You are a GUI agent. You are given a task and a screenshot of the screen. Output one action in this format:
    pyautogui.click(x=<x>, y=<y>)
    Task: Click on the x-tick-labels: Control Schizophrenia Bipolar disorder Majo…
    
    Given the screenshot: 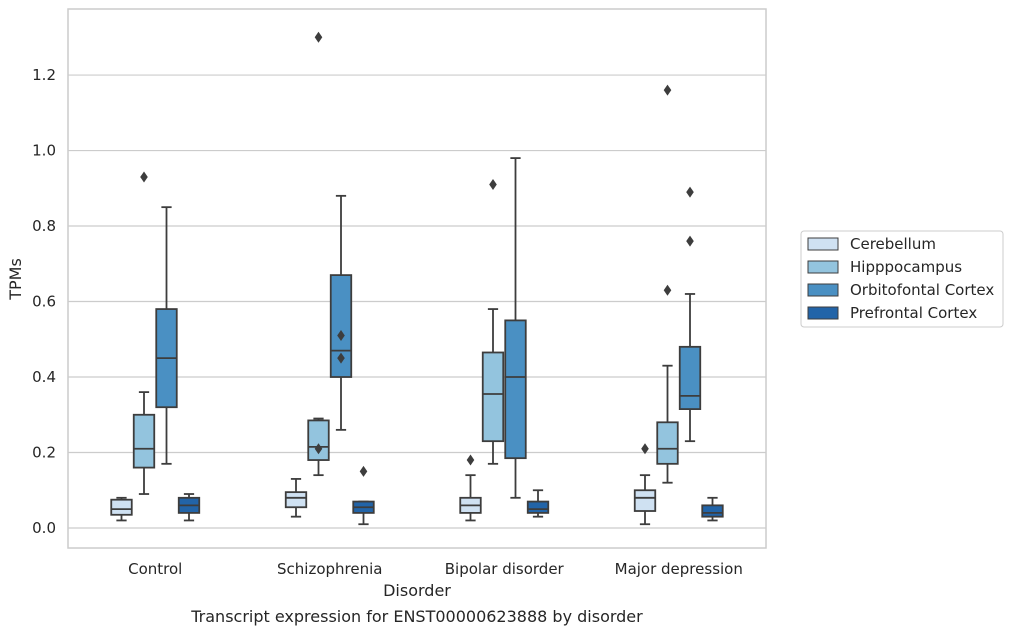 What is the action you would take?
    pyautogui.click(x=435, y=569)
    